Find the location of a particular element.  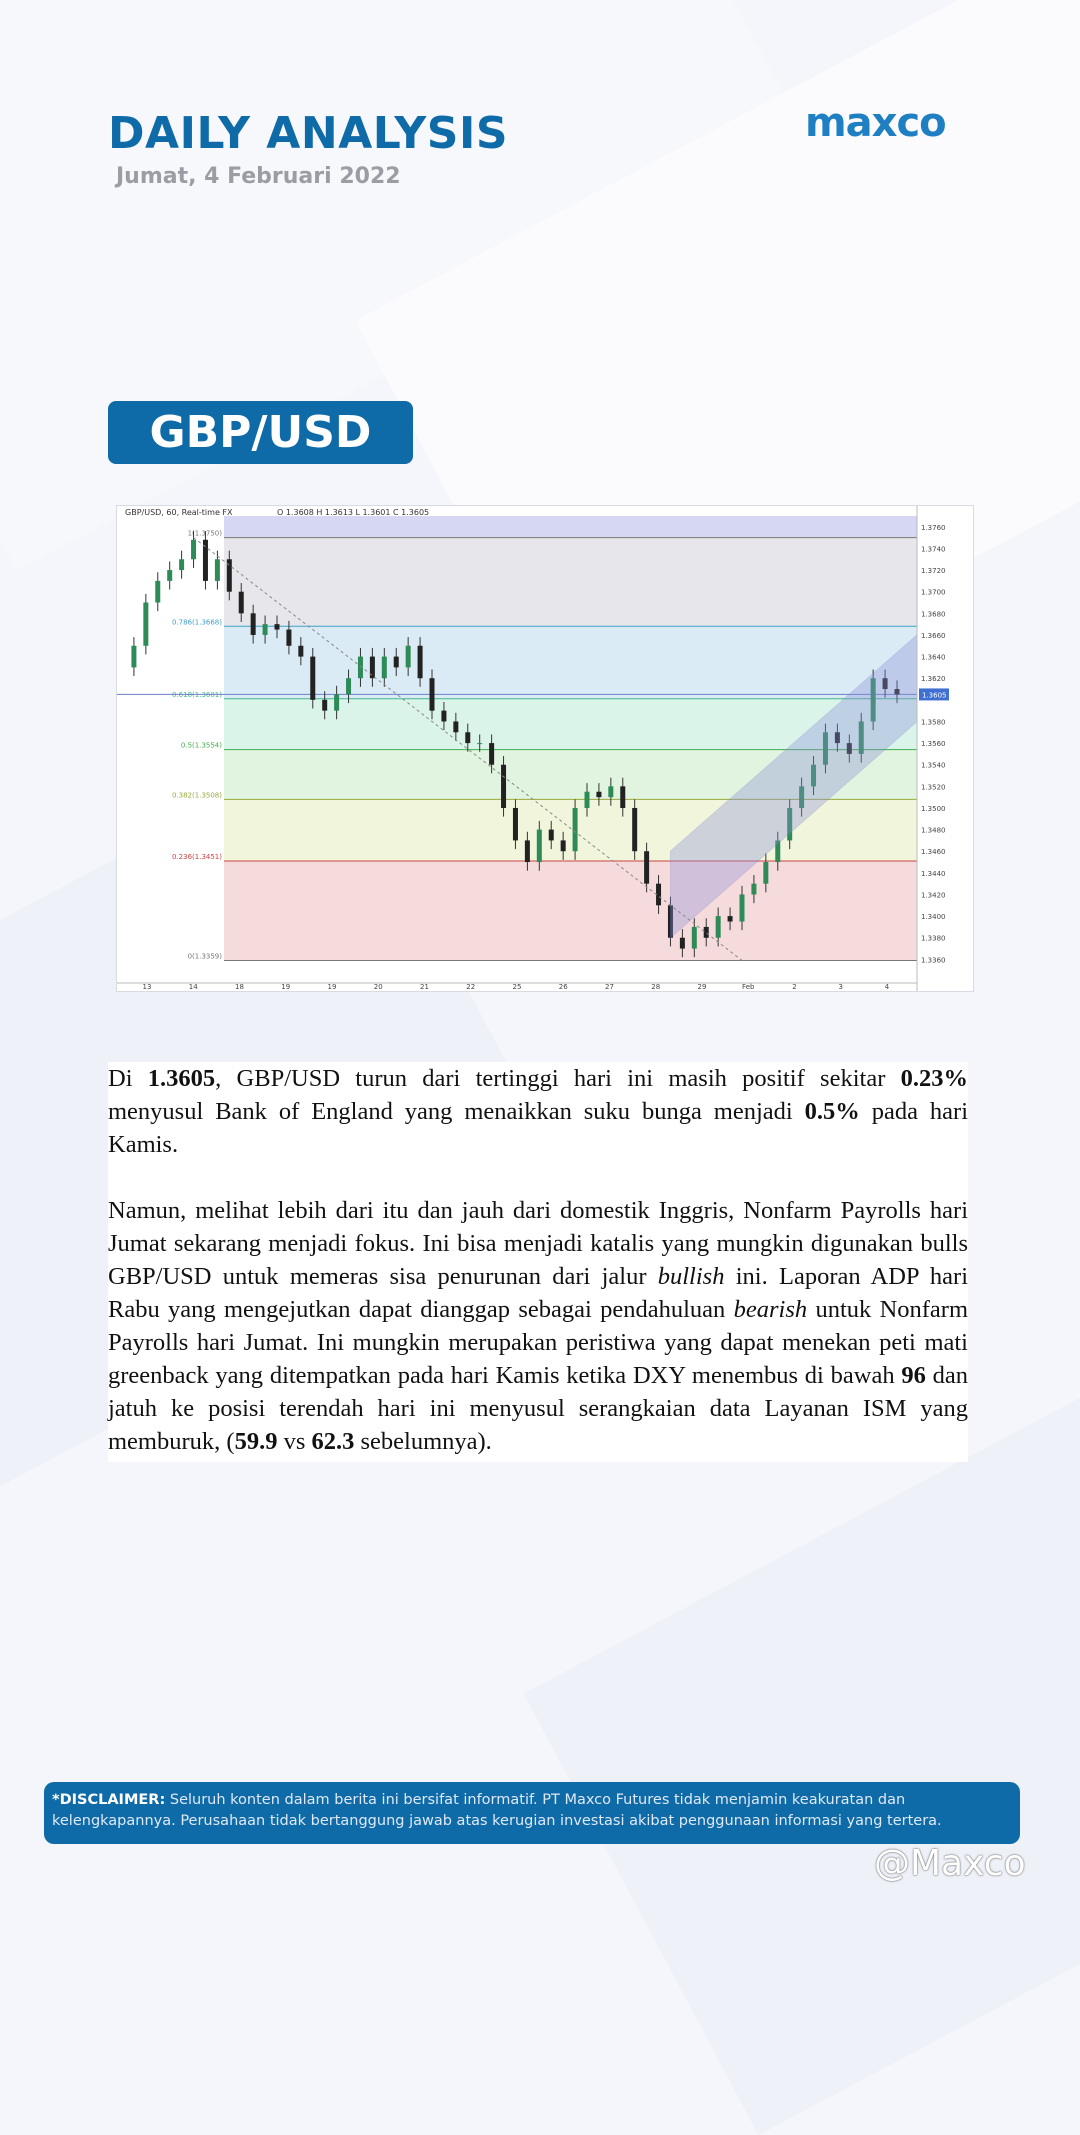

article-text-run: 62.3 is located at coordinates (333, 1441).